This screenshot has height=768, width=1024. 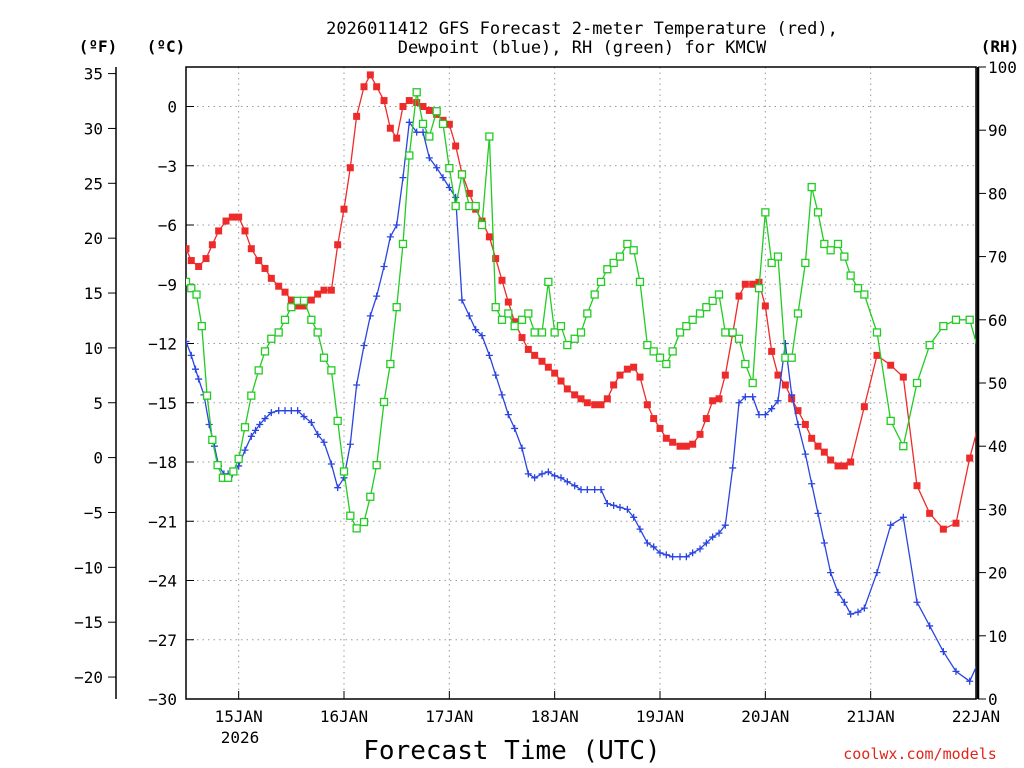 What do you see at coordinates (660, 716) in the screenshot?
I see `x-tick-label: 19JAN` at bounding box center [660, 716].